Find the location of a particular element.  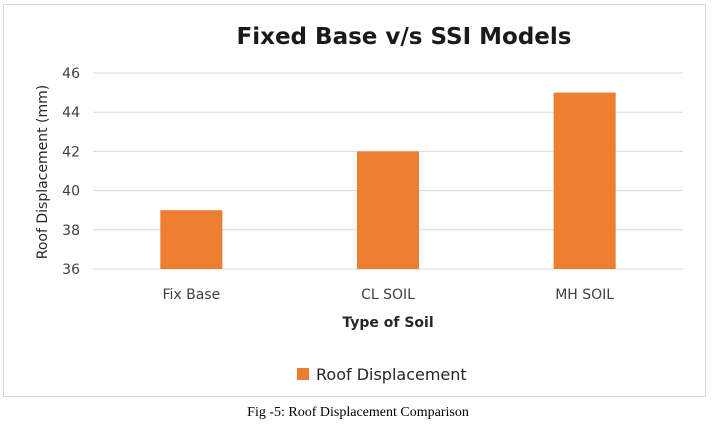

legend-swatch is located at coordinates (303, 374).